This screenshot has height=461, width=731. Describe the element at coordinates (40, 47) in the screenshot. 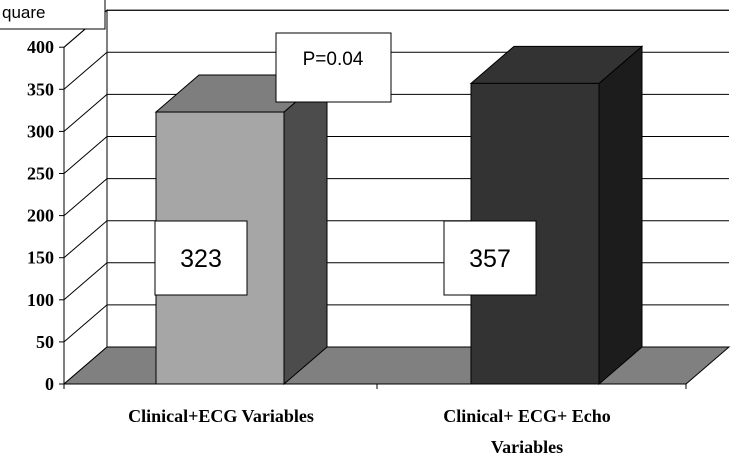

I see `y-tick-label: 400` at that location.